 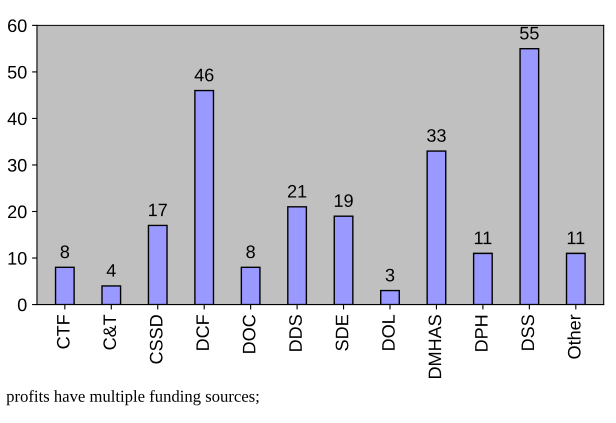 I want to click on x-tick-label: SDE, so click(x=342, y=333).